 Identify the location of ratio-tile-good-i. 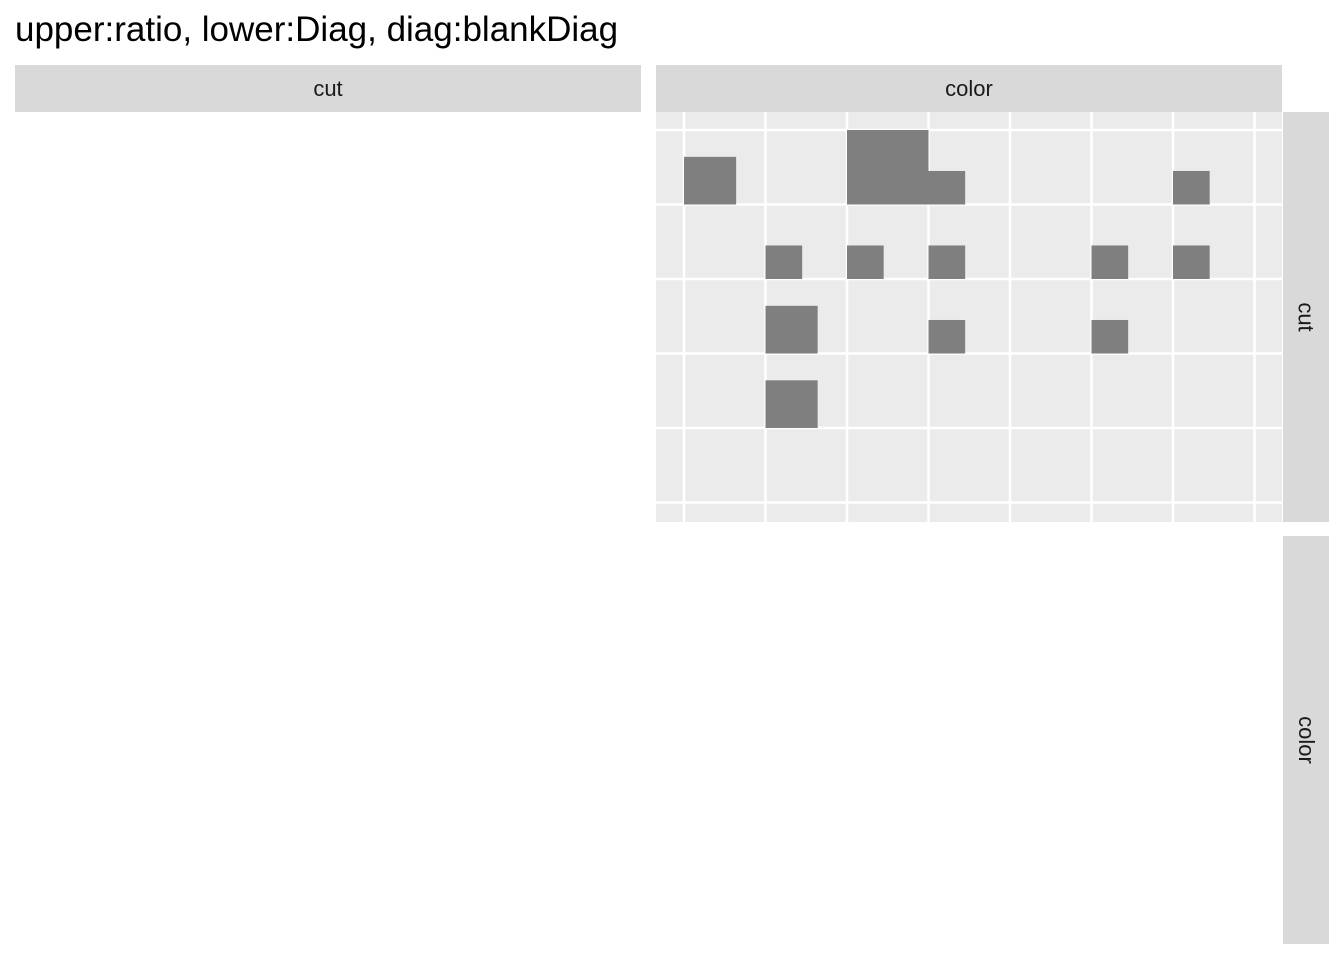
(1110, 262).